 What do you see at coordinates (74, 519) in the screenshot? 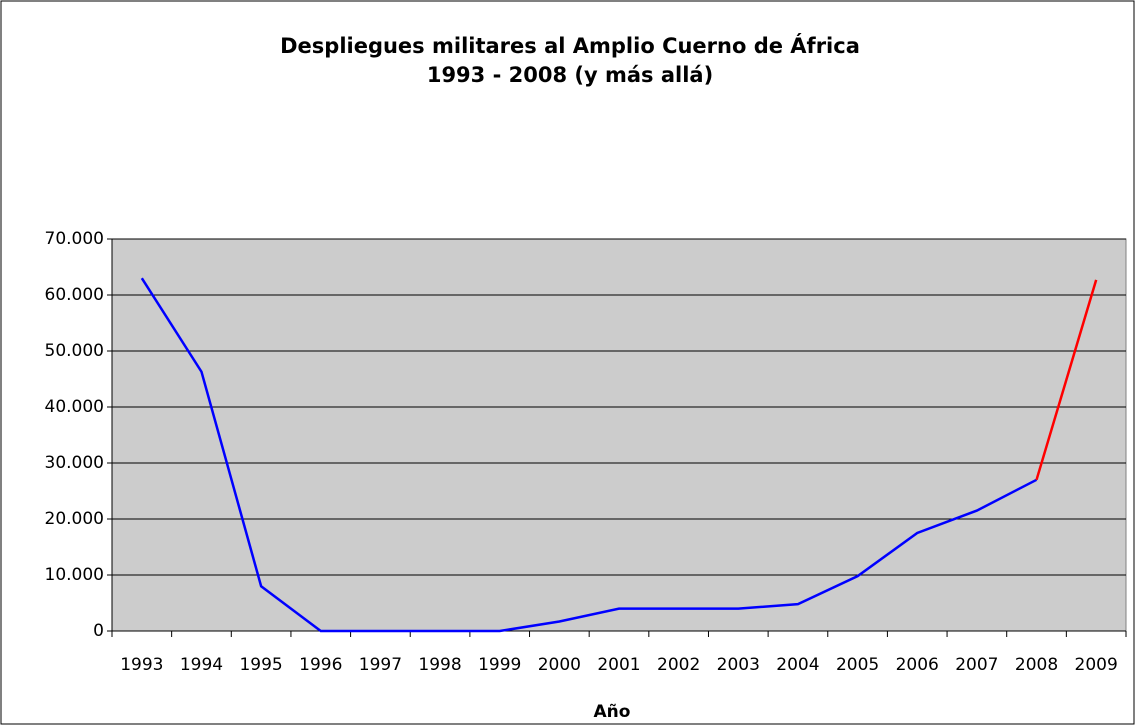
I see `y-tick-label: 20.000` at bounding box center [74, 519].